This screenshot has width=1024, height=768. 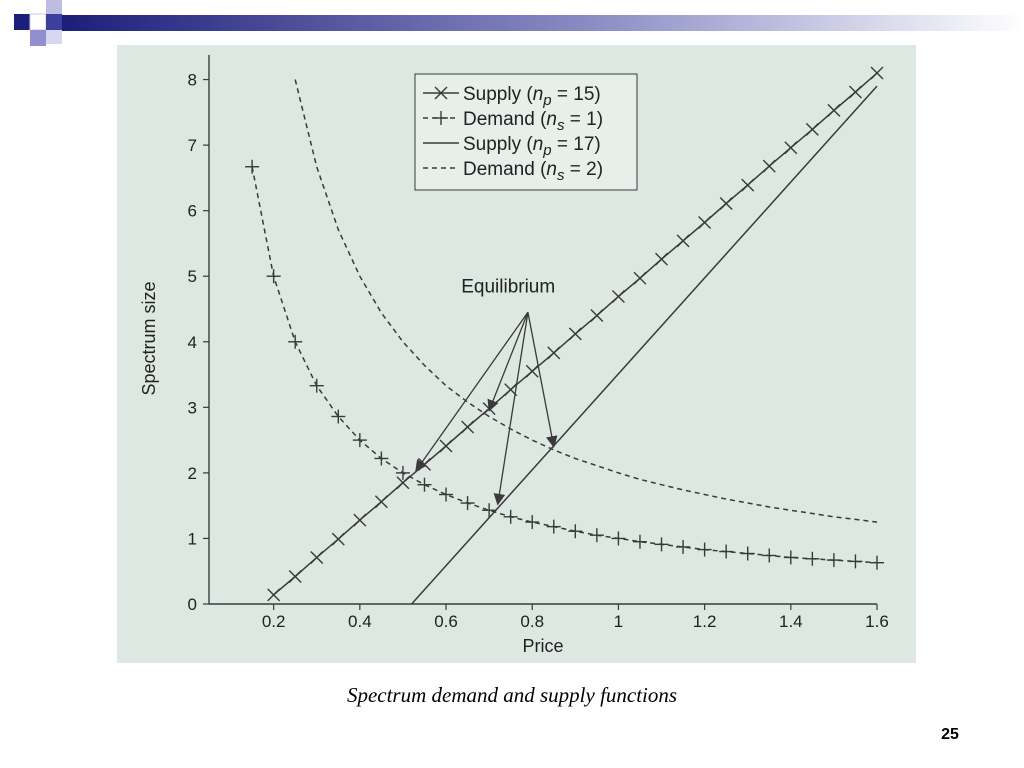 I want to click on x-tick-label-0: 0.2, so click(x=274, y=621).